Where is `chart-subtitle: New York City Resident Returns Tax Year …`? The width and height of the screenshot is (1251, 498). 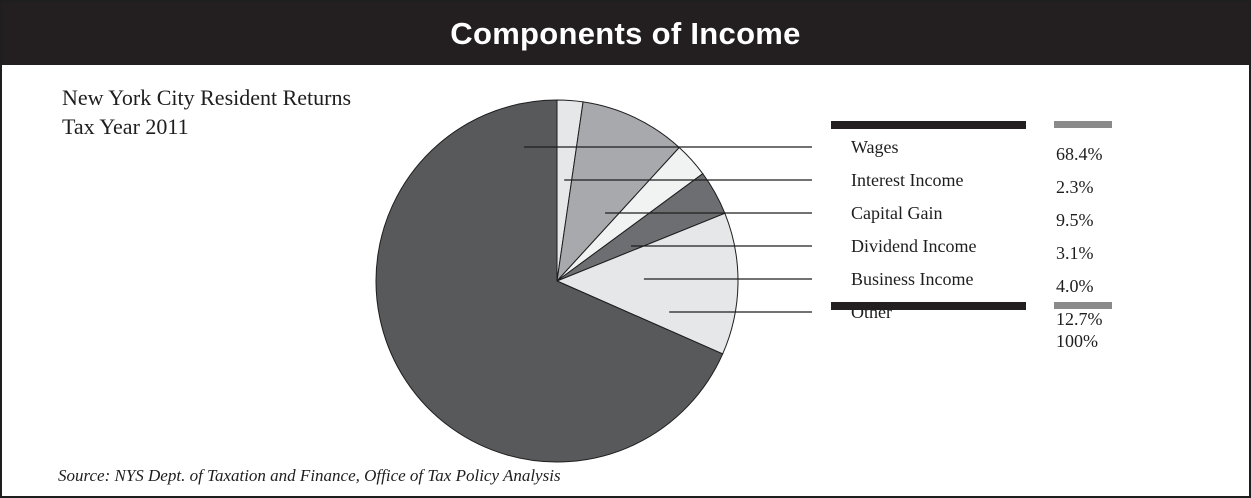 chart-subtitle: New York City Resident Returns Tax Year … is located at coordinates (206, 112).